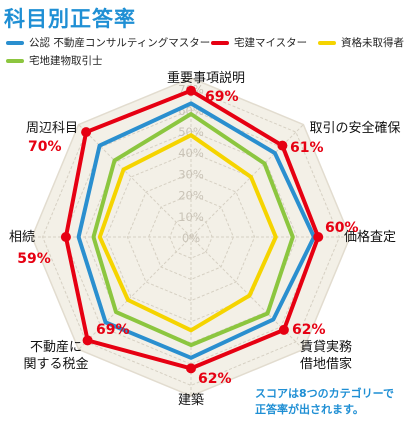 The image size is (412, 426). I want to click on category-label: 周辺科目, so click(52, 128).